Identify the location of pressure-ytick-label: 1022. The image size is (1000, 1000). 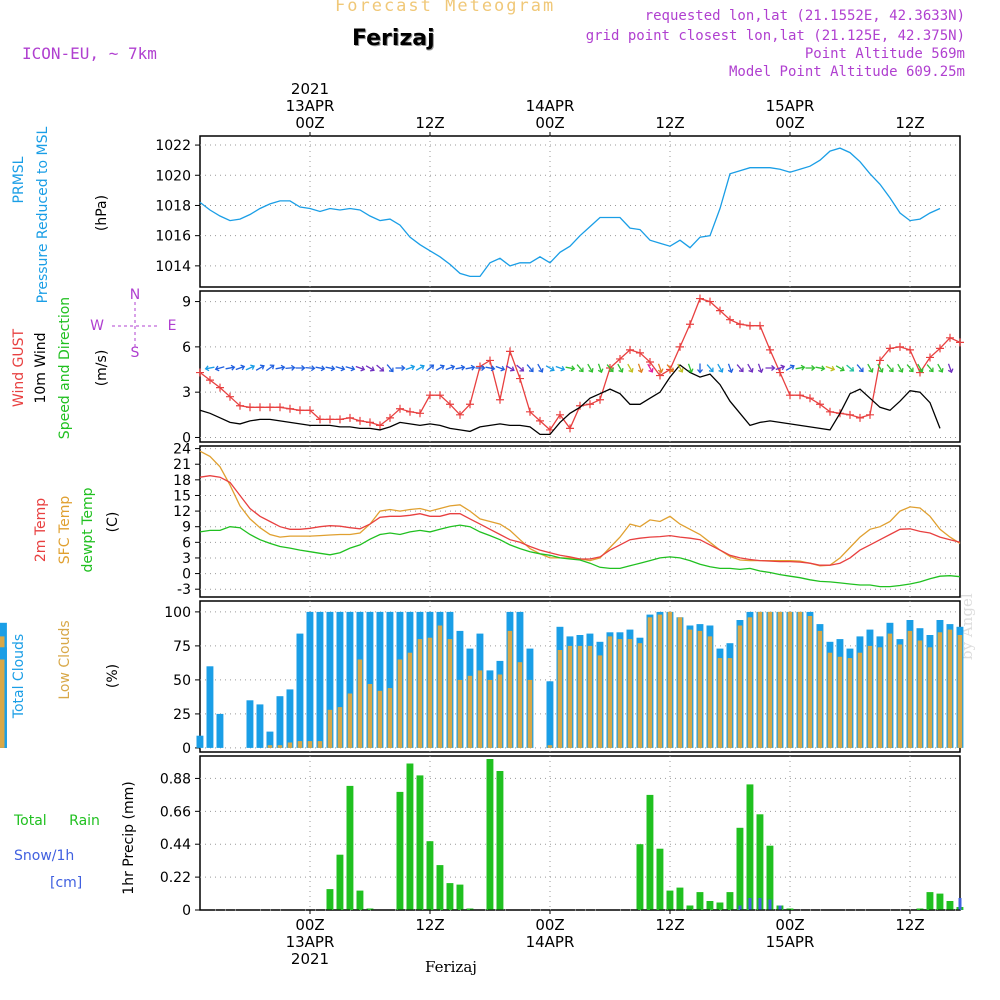
(173, 146).